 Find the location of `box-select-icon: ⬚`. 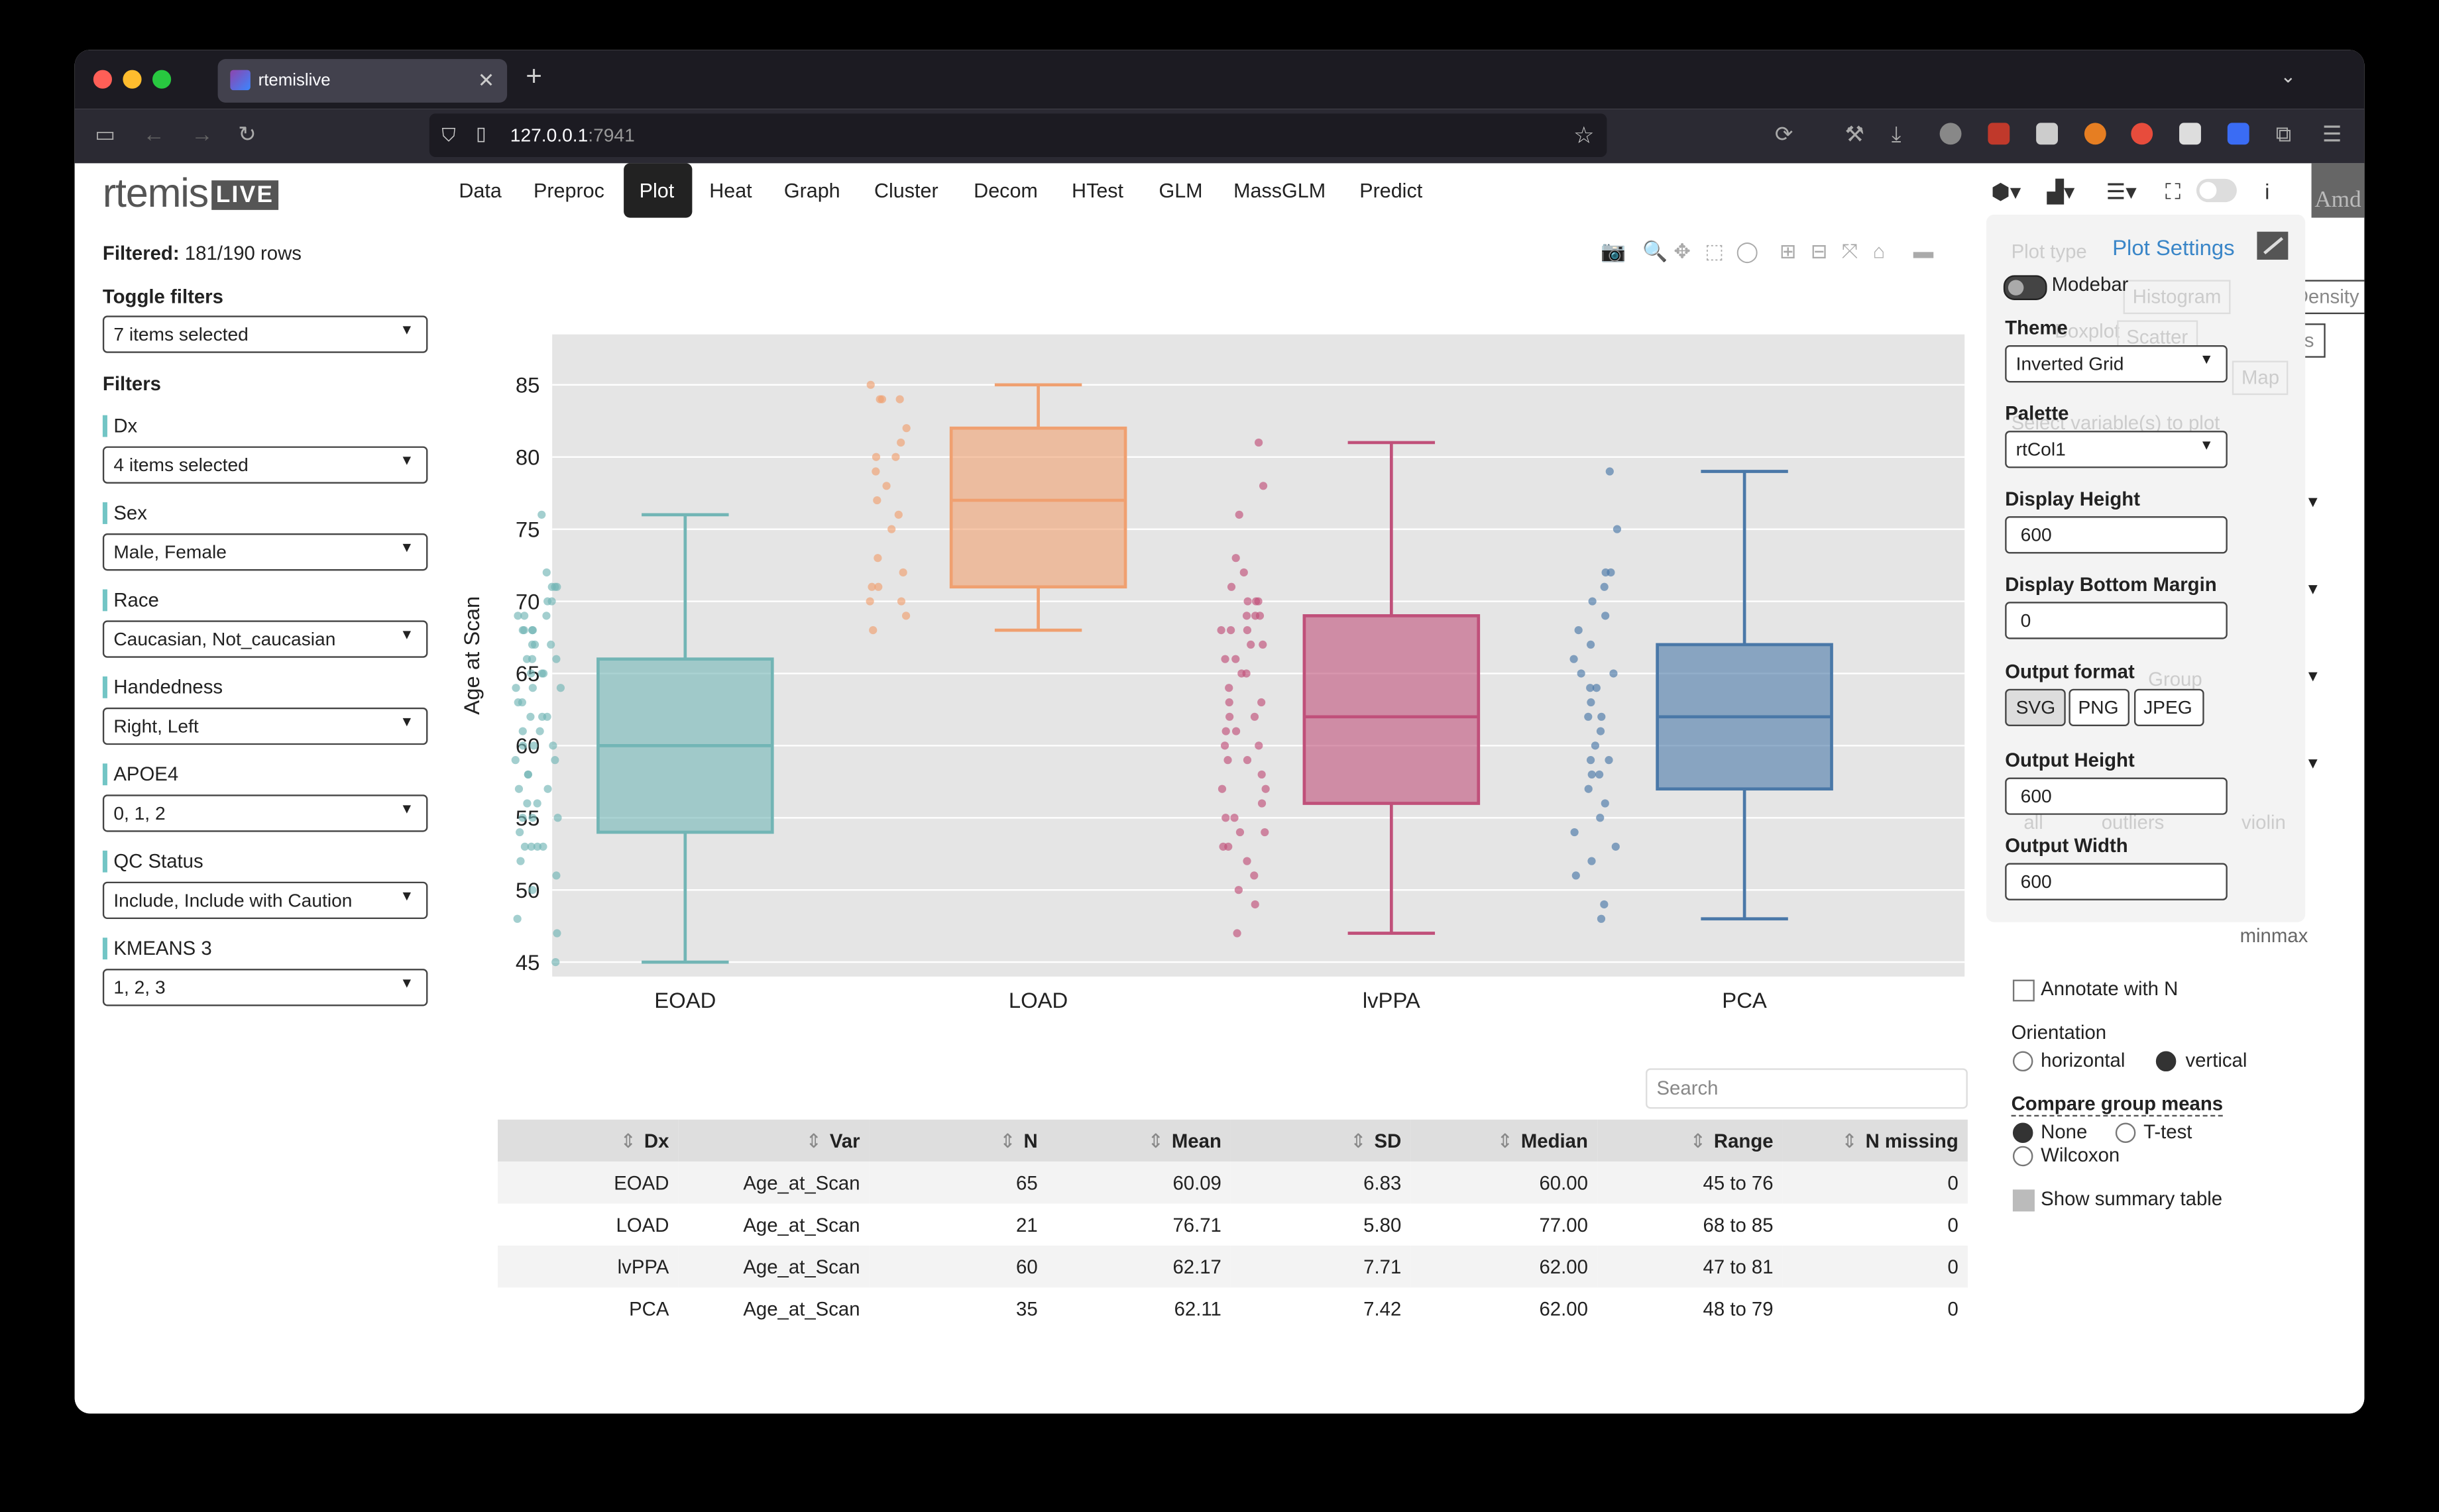

box-select-icon: ⬚ is located at coordinates (1715, 251).